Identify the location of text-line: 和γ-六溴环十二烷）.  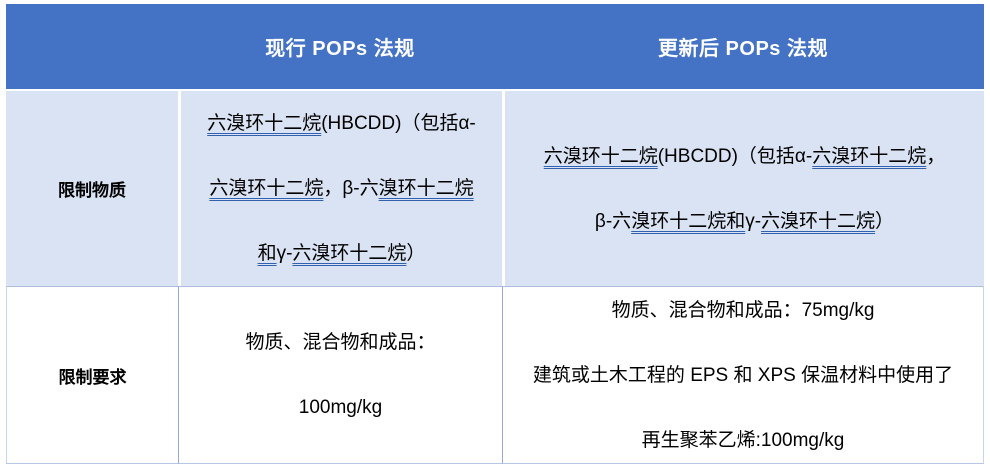
(342, 253).